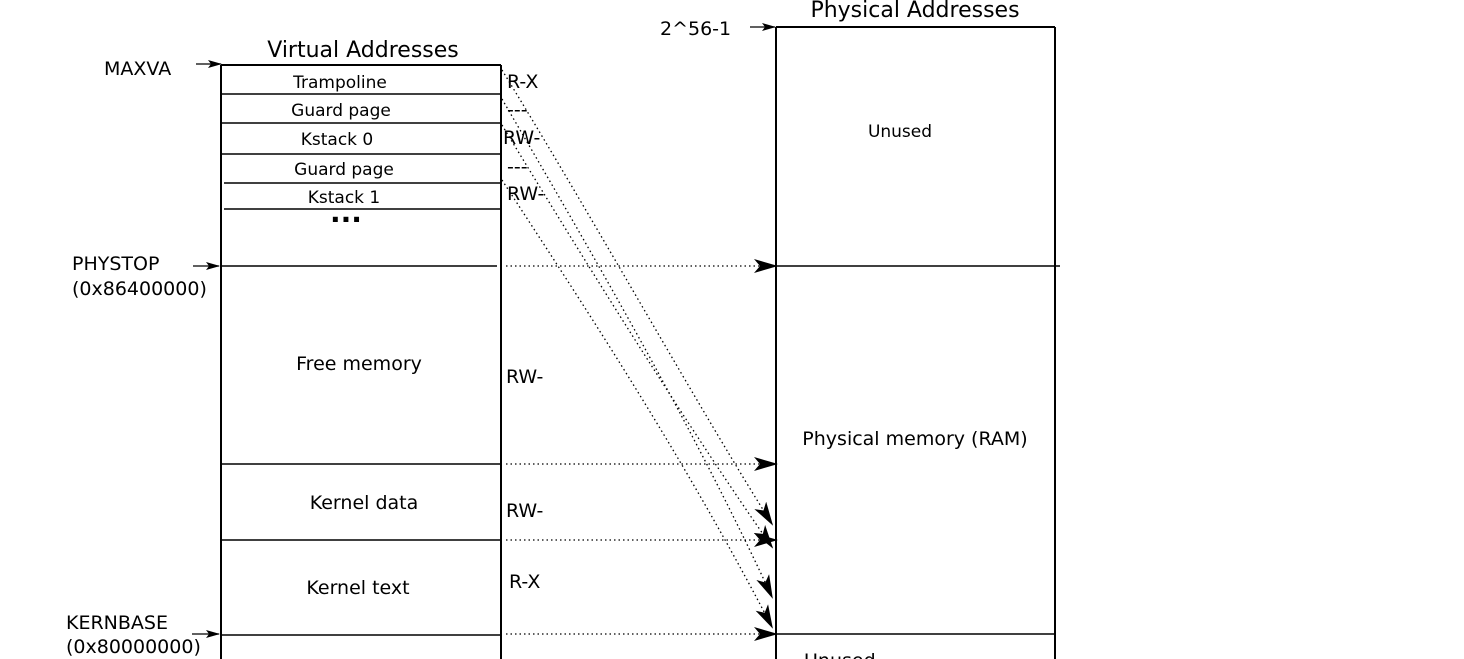  Describe the element at coordinates (914, 439) in the screenshot. I see `physical-ram: Physical memory (RAM)` at that location.